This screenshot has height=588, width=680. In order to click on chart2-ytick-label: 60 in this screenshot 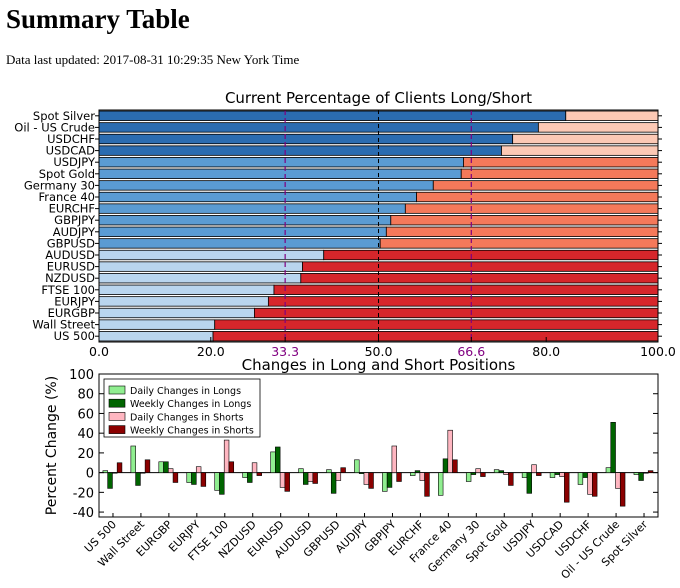, I will do `click(85, 414)`.